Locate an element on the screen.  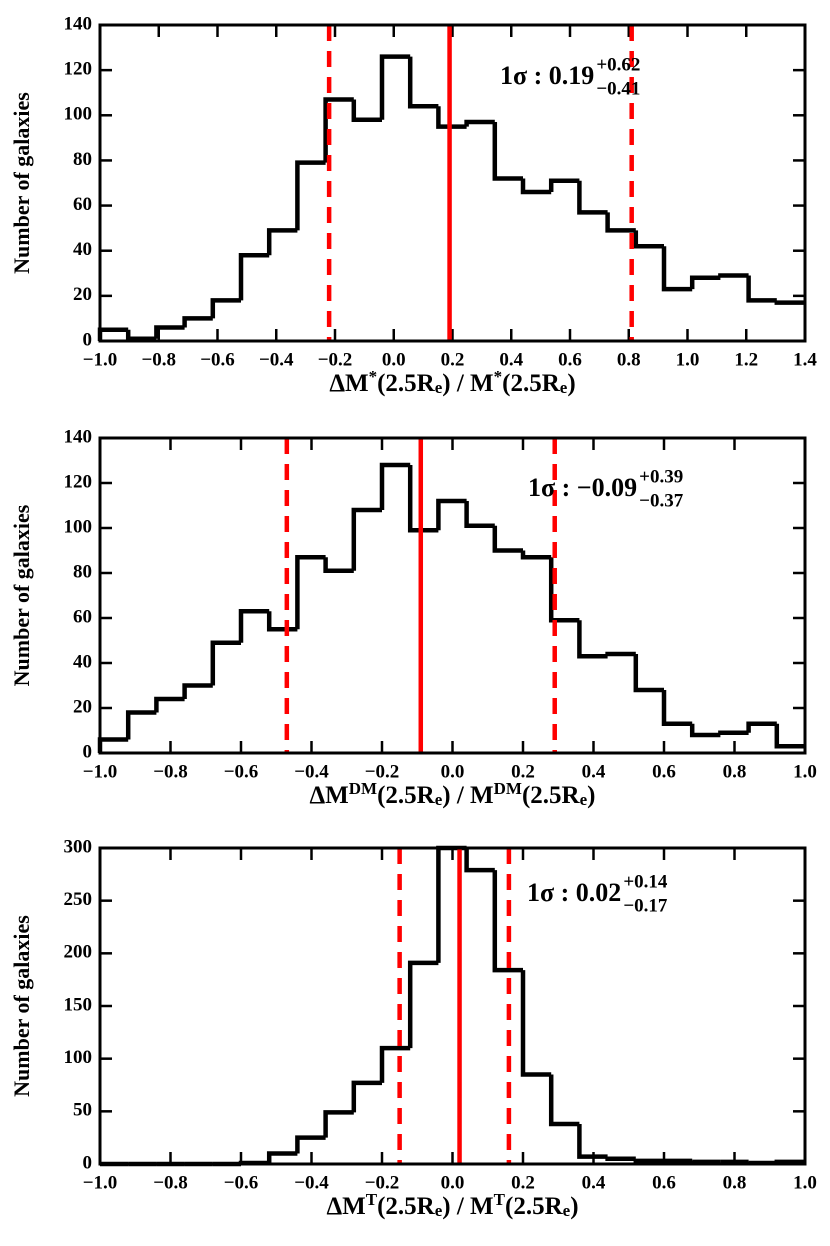
annotation: 1σ : −0.09 is located at coordinates (582, 487).